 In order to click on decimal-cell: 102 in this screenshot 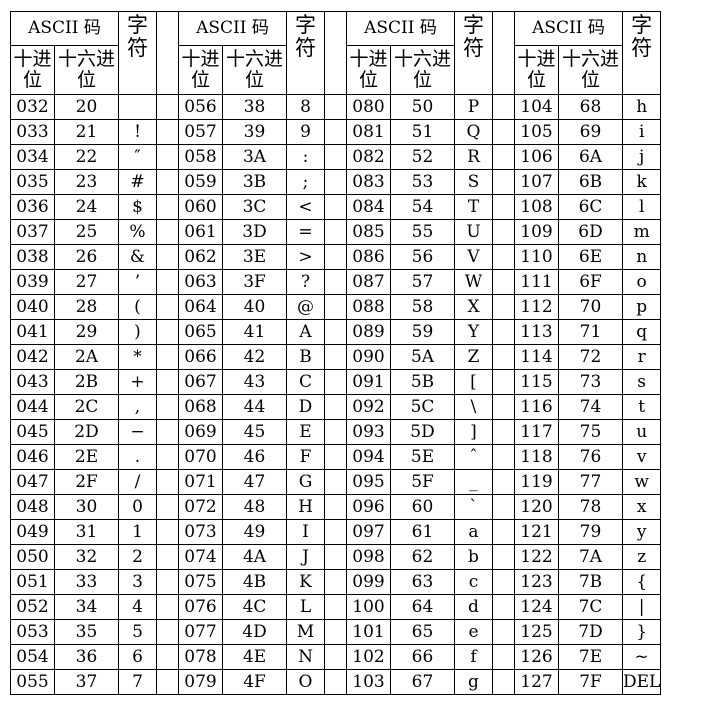, I will do `click(368, 657)`.